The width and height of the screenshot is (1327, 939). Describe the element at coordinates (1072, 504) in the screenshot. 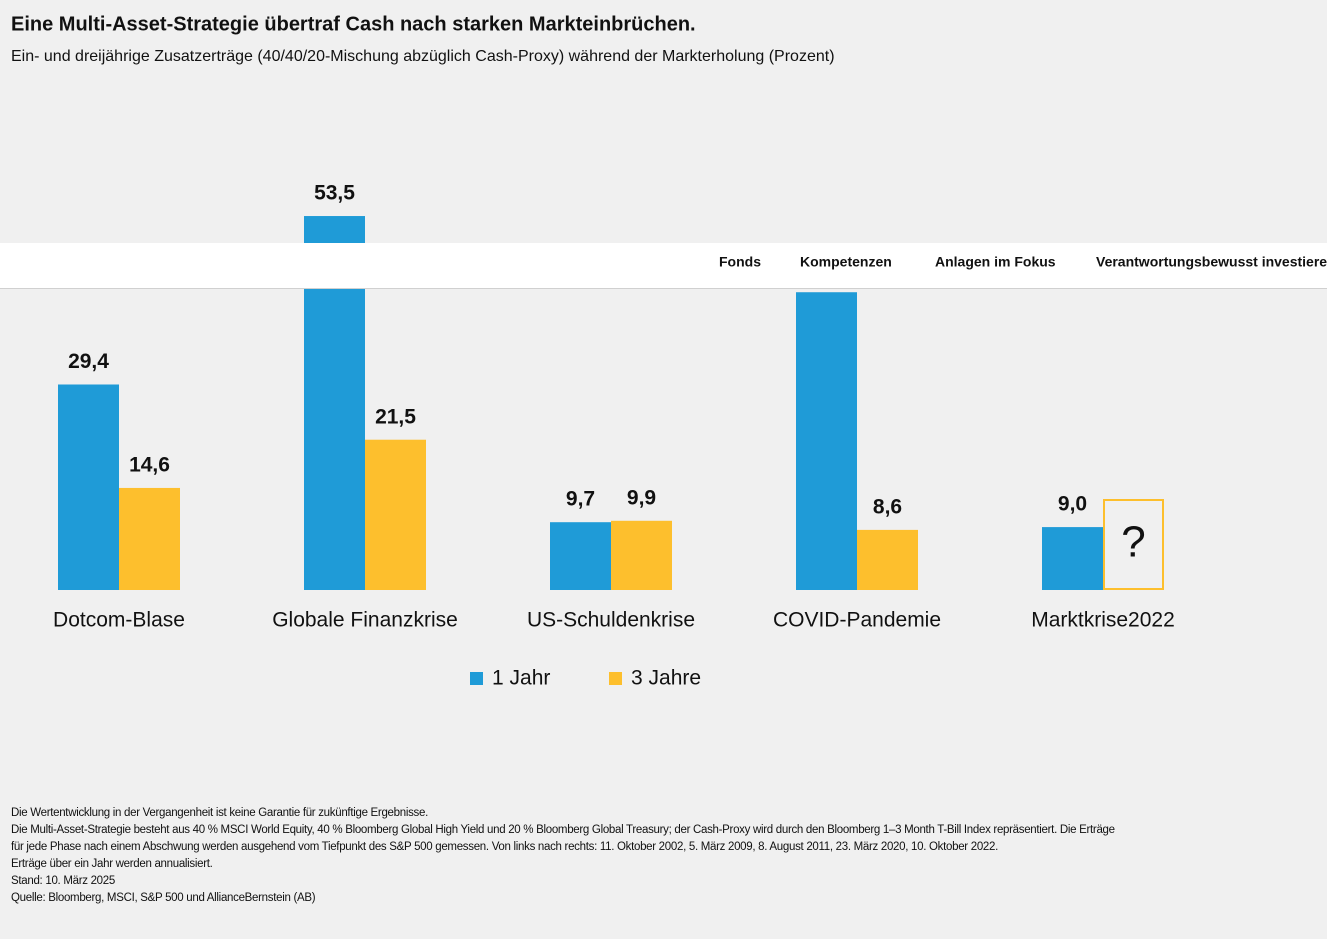

I see `value-label: 9,0` at that location.